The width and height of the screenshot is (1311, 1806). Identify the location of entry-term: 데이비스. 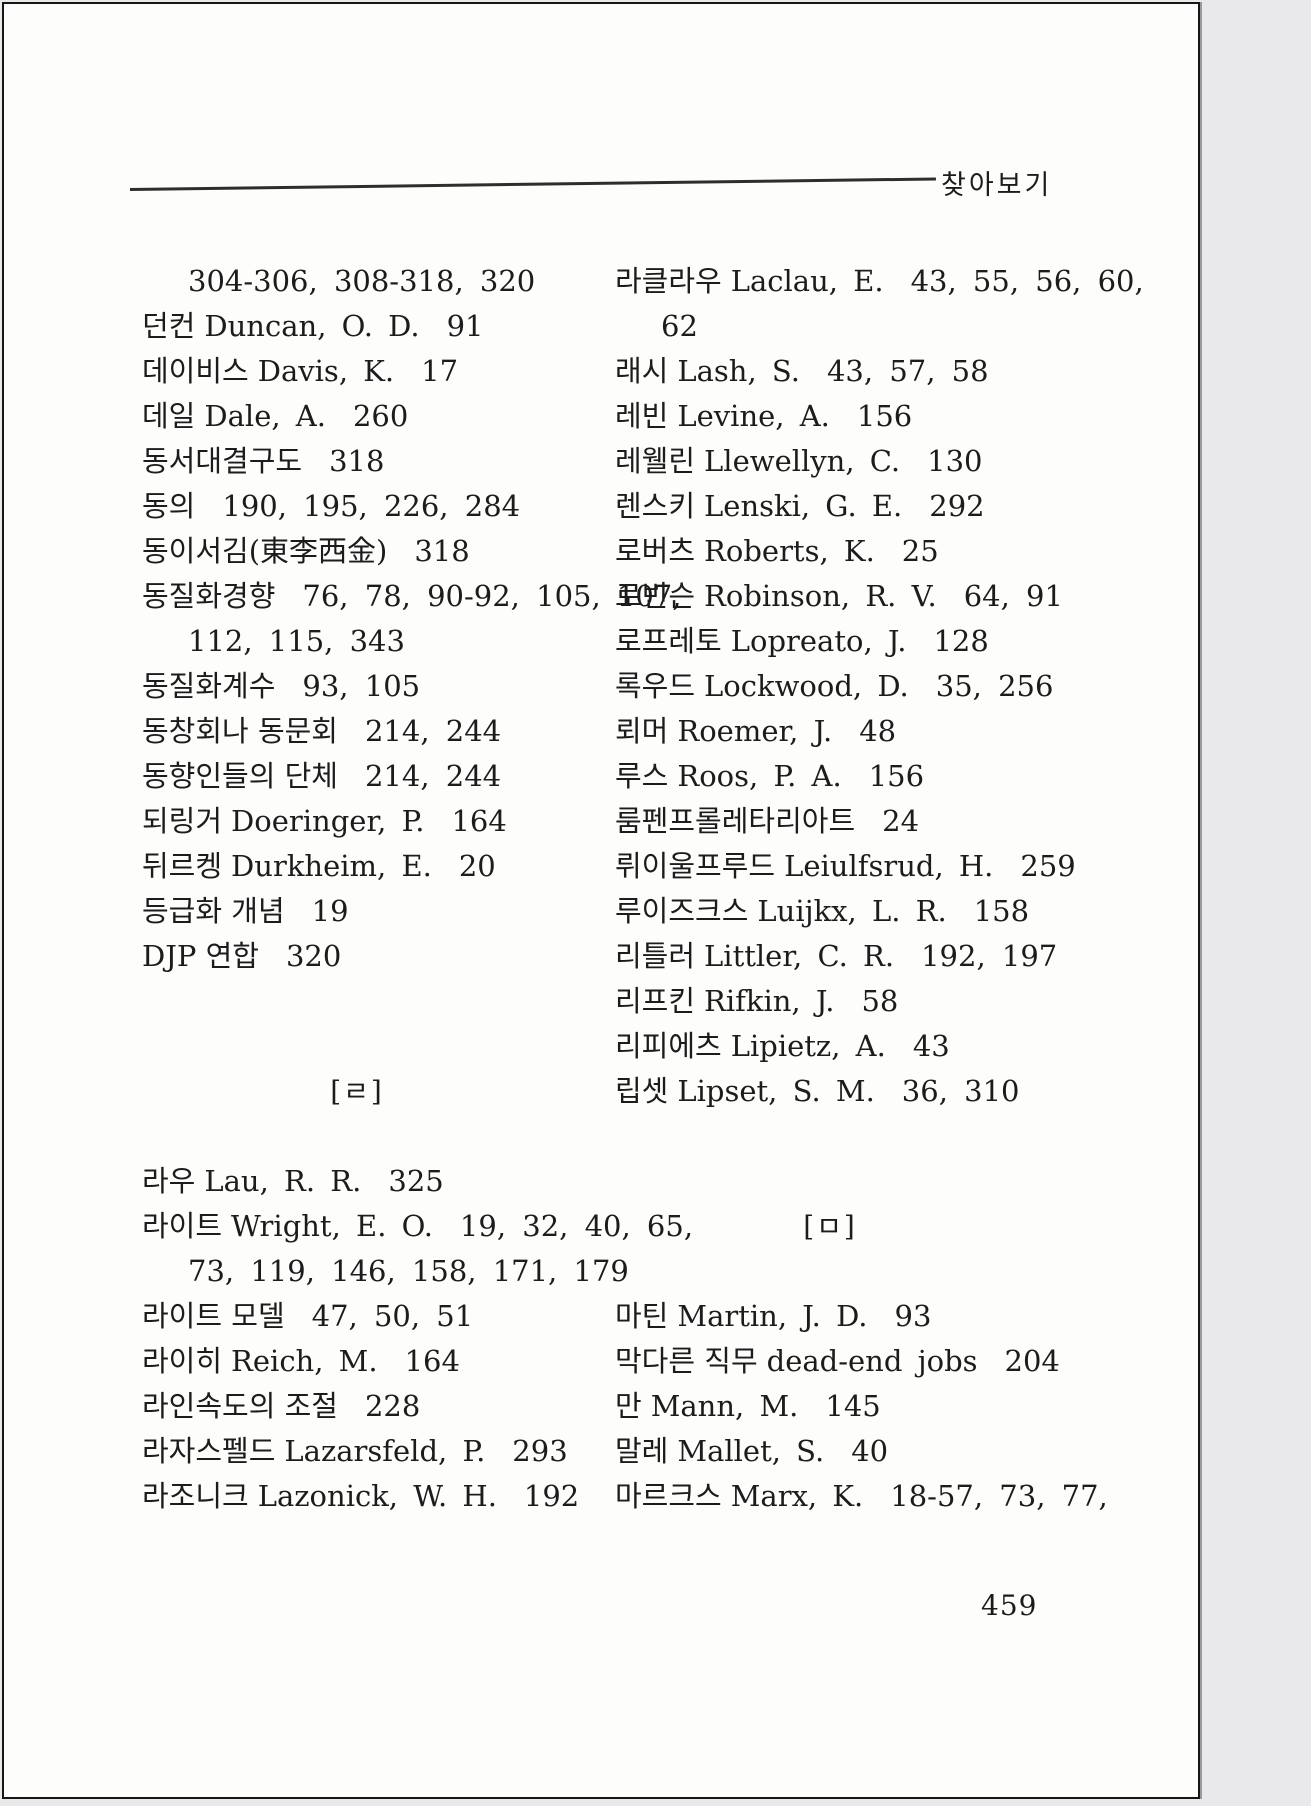
(195, 371).